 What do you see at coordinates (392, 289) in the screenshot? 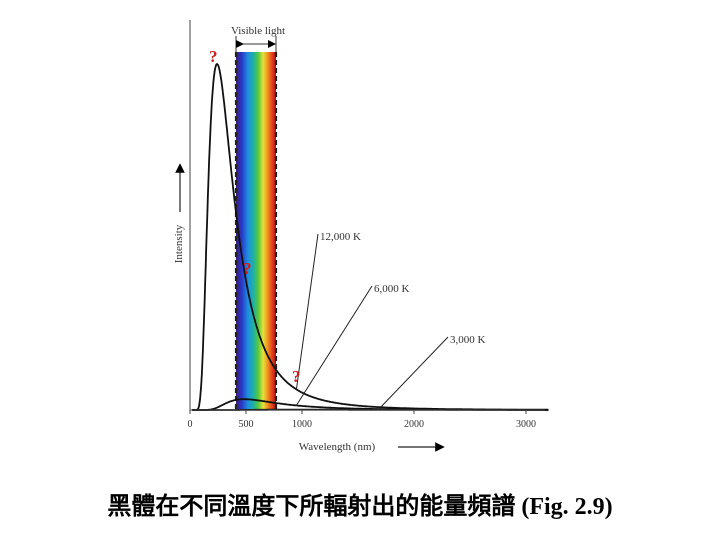
I see `series-label-6000k: 6,000 K` at bounding box center [392, 289].